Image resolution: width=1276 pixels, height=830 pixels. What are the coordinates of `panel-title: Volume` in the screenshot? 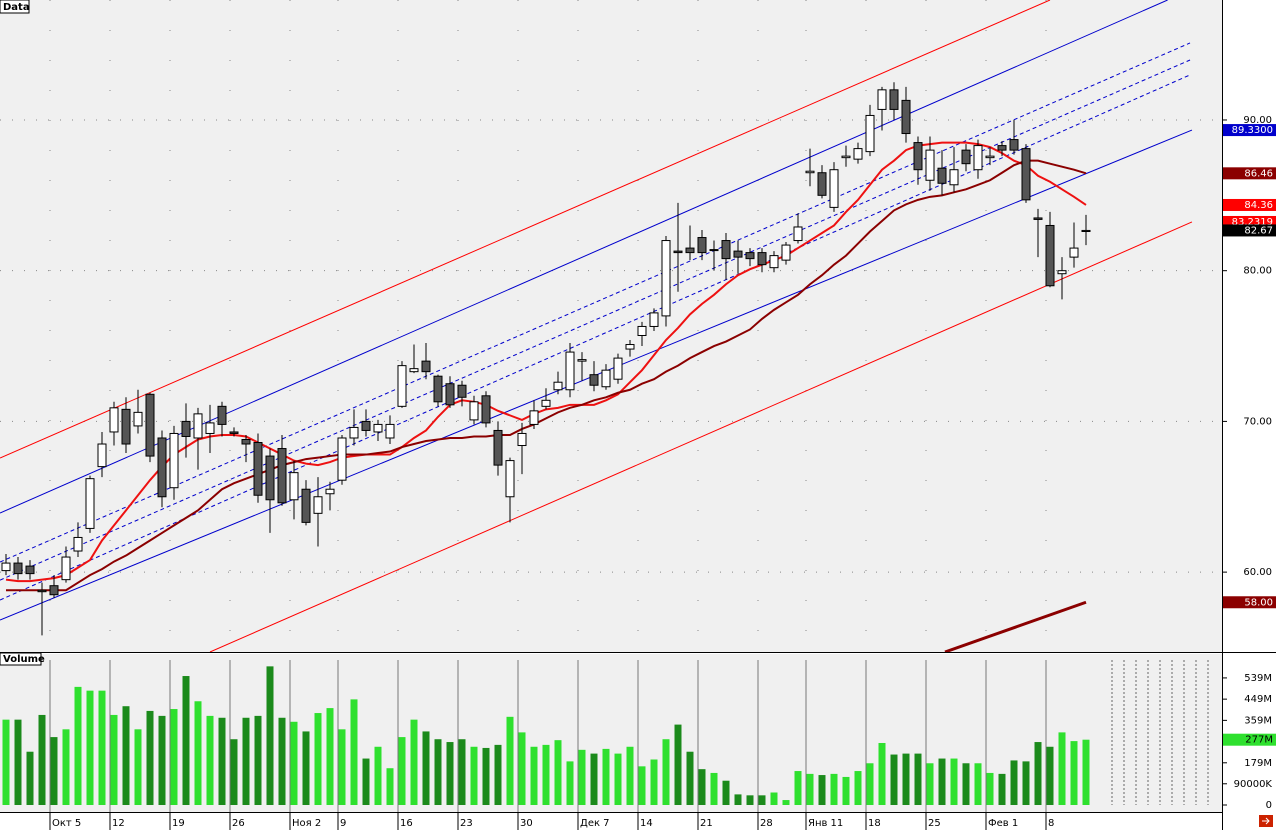 It's located at (24, 659).